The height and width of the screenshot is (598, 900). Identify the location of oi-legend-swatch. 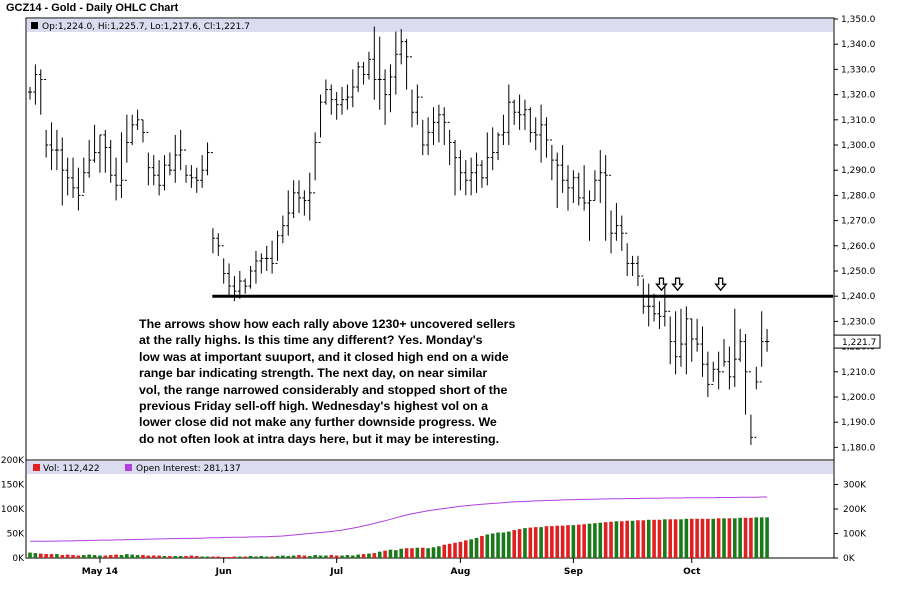
(128, 467).